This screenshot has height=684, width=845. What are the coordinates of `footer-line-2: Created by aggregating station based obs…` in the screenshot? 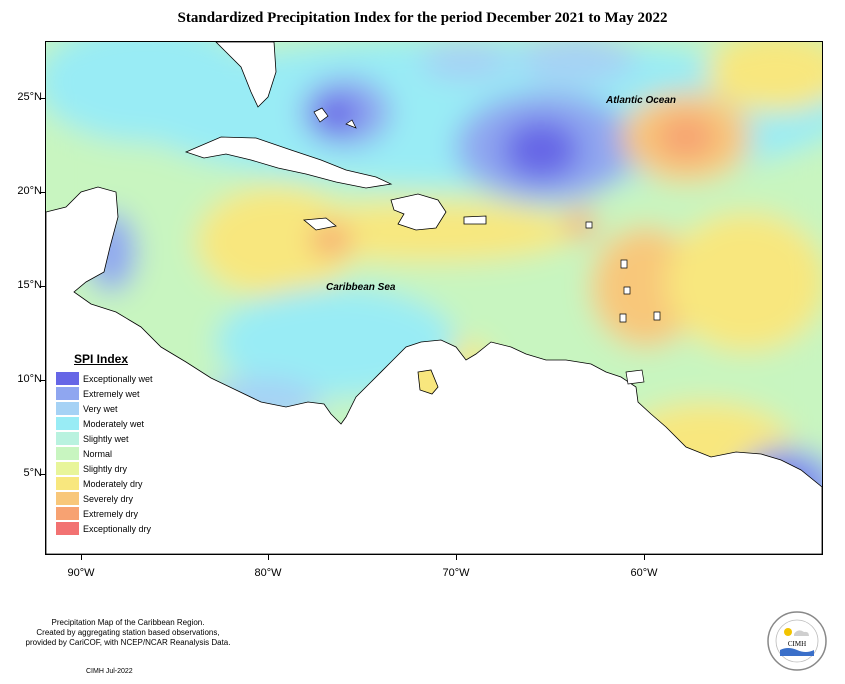 It's located at (128, 632).